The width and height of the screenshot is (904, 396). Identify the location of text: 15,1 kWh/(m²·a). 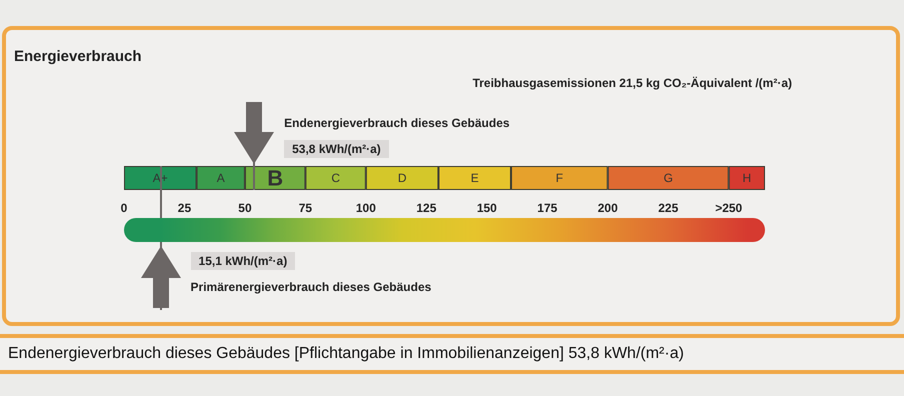
(243, 261).